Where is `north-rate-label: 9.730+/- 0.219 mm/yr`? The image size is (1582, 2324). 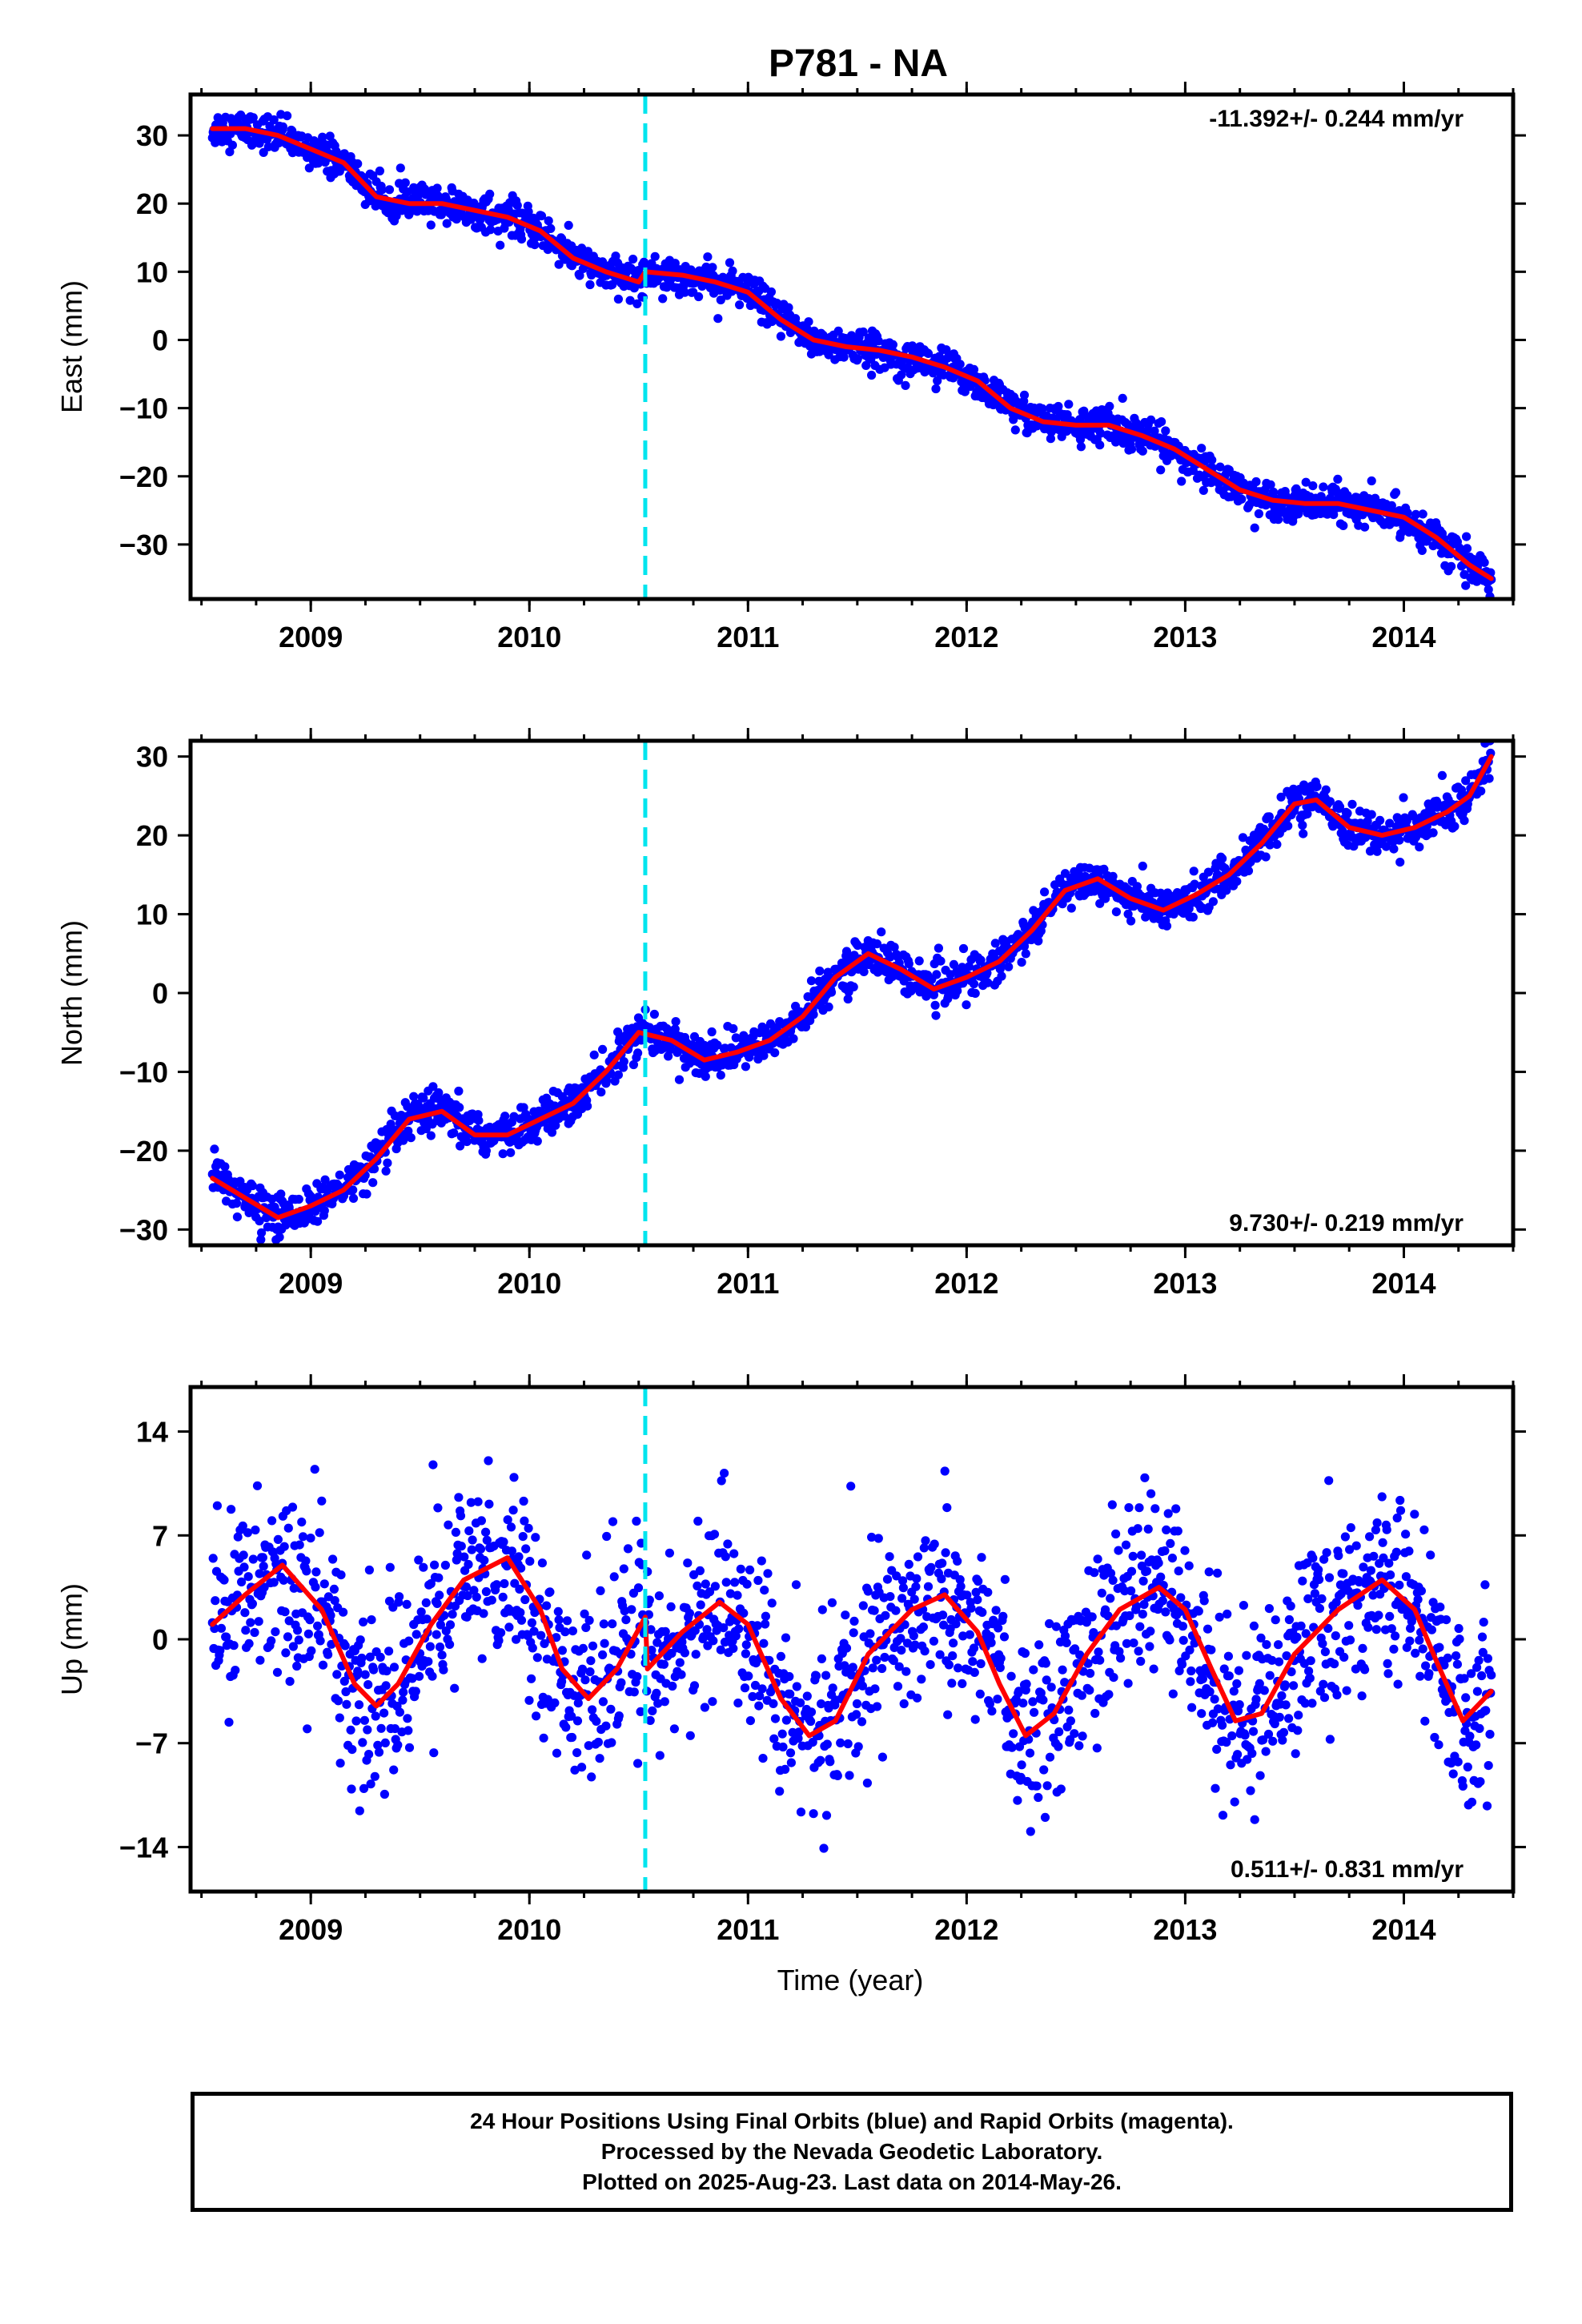 north-rate-label: 9.730+/- 0.219 mm/yr is located at coordinates (1346, 1223).